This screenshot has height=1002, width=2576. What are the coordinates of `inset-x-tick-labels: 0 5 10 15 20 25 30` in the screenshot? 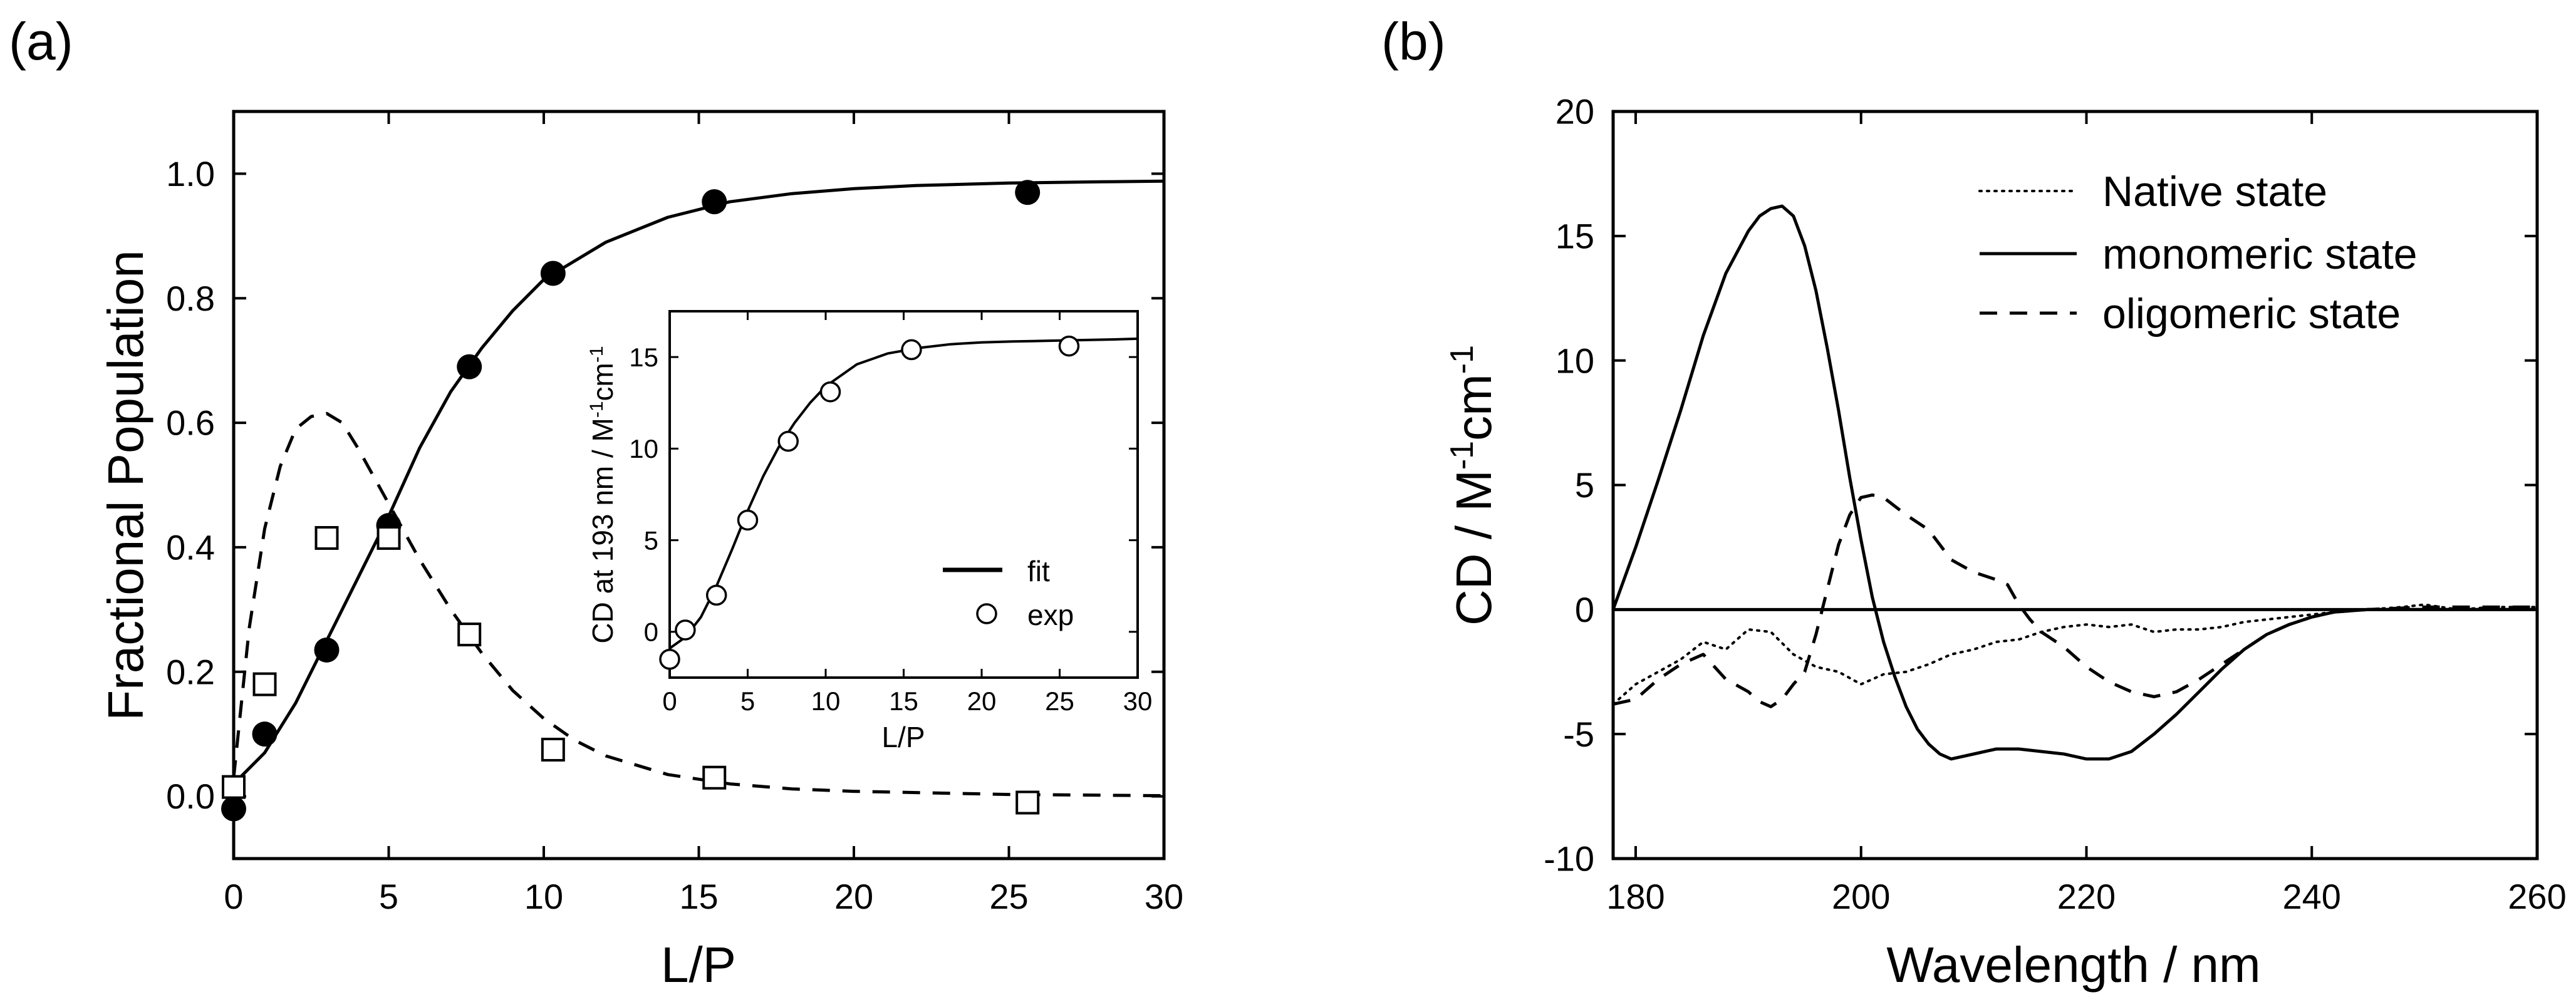 It's located at (907, 701).